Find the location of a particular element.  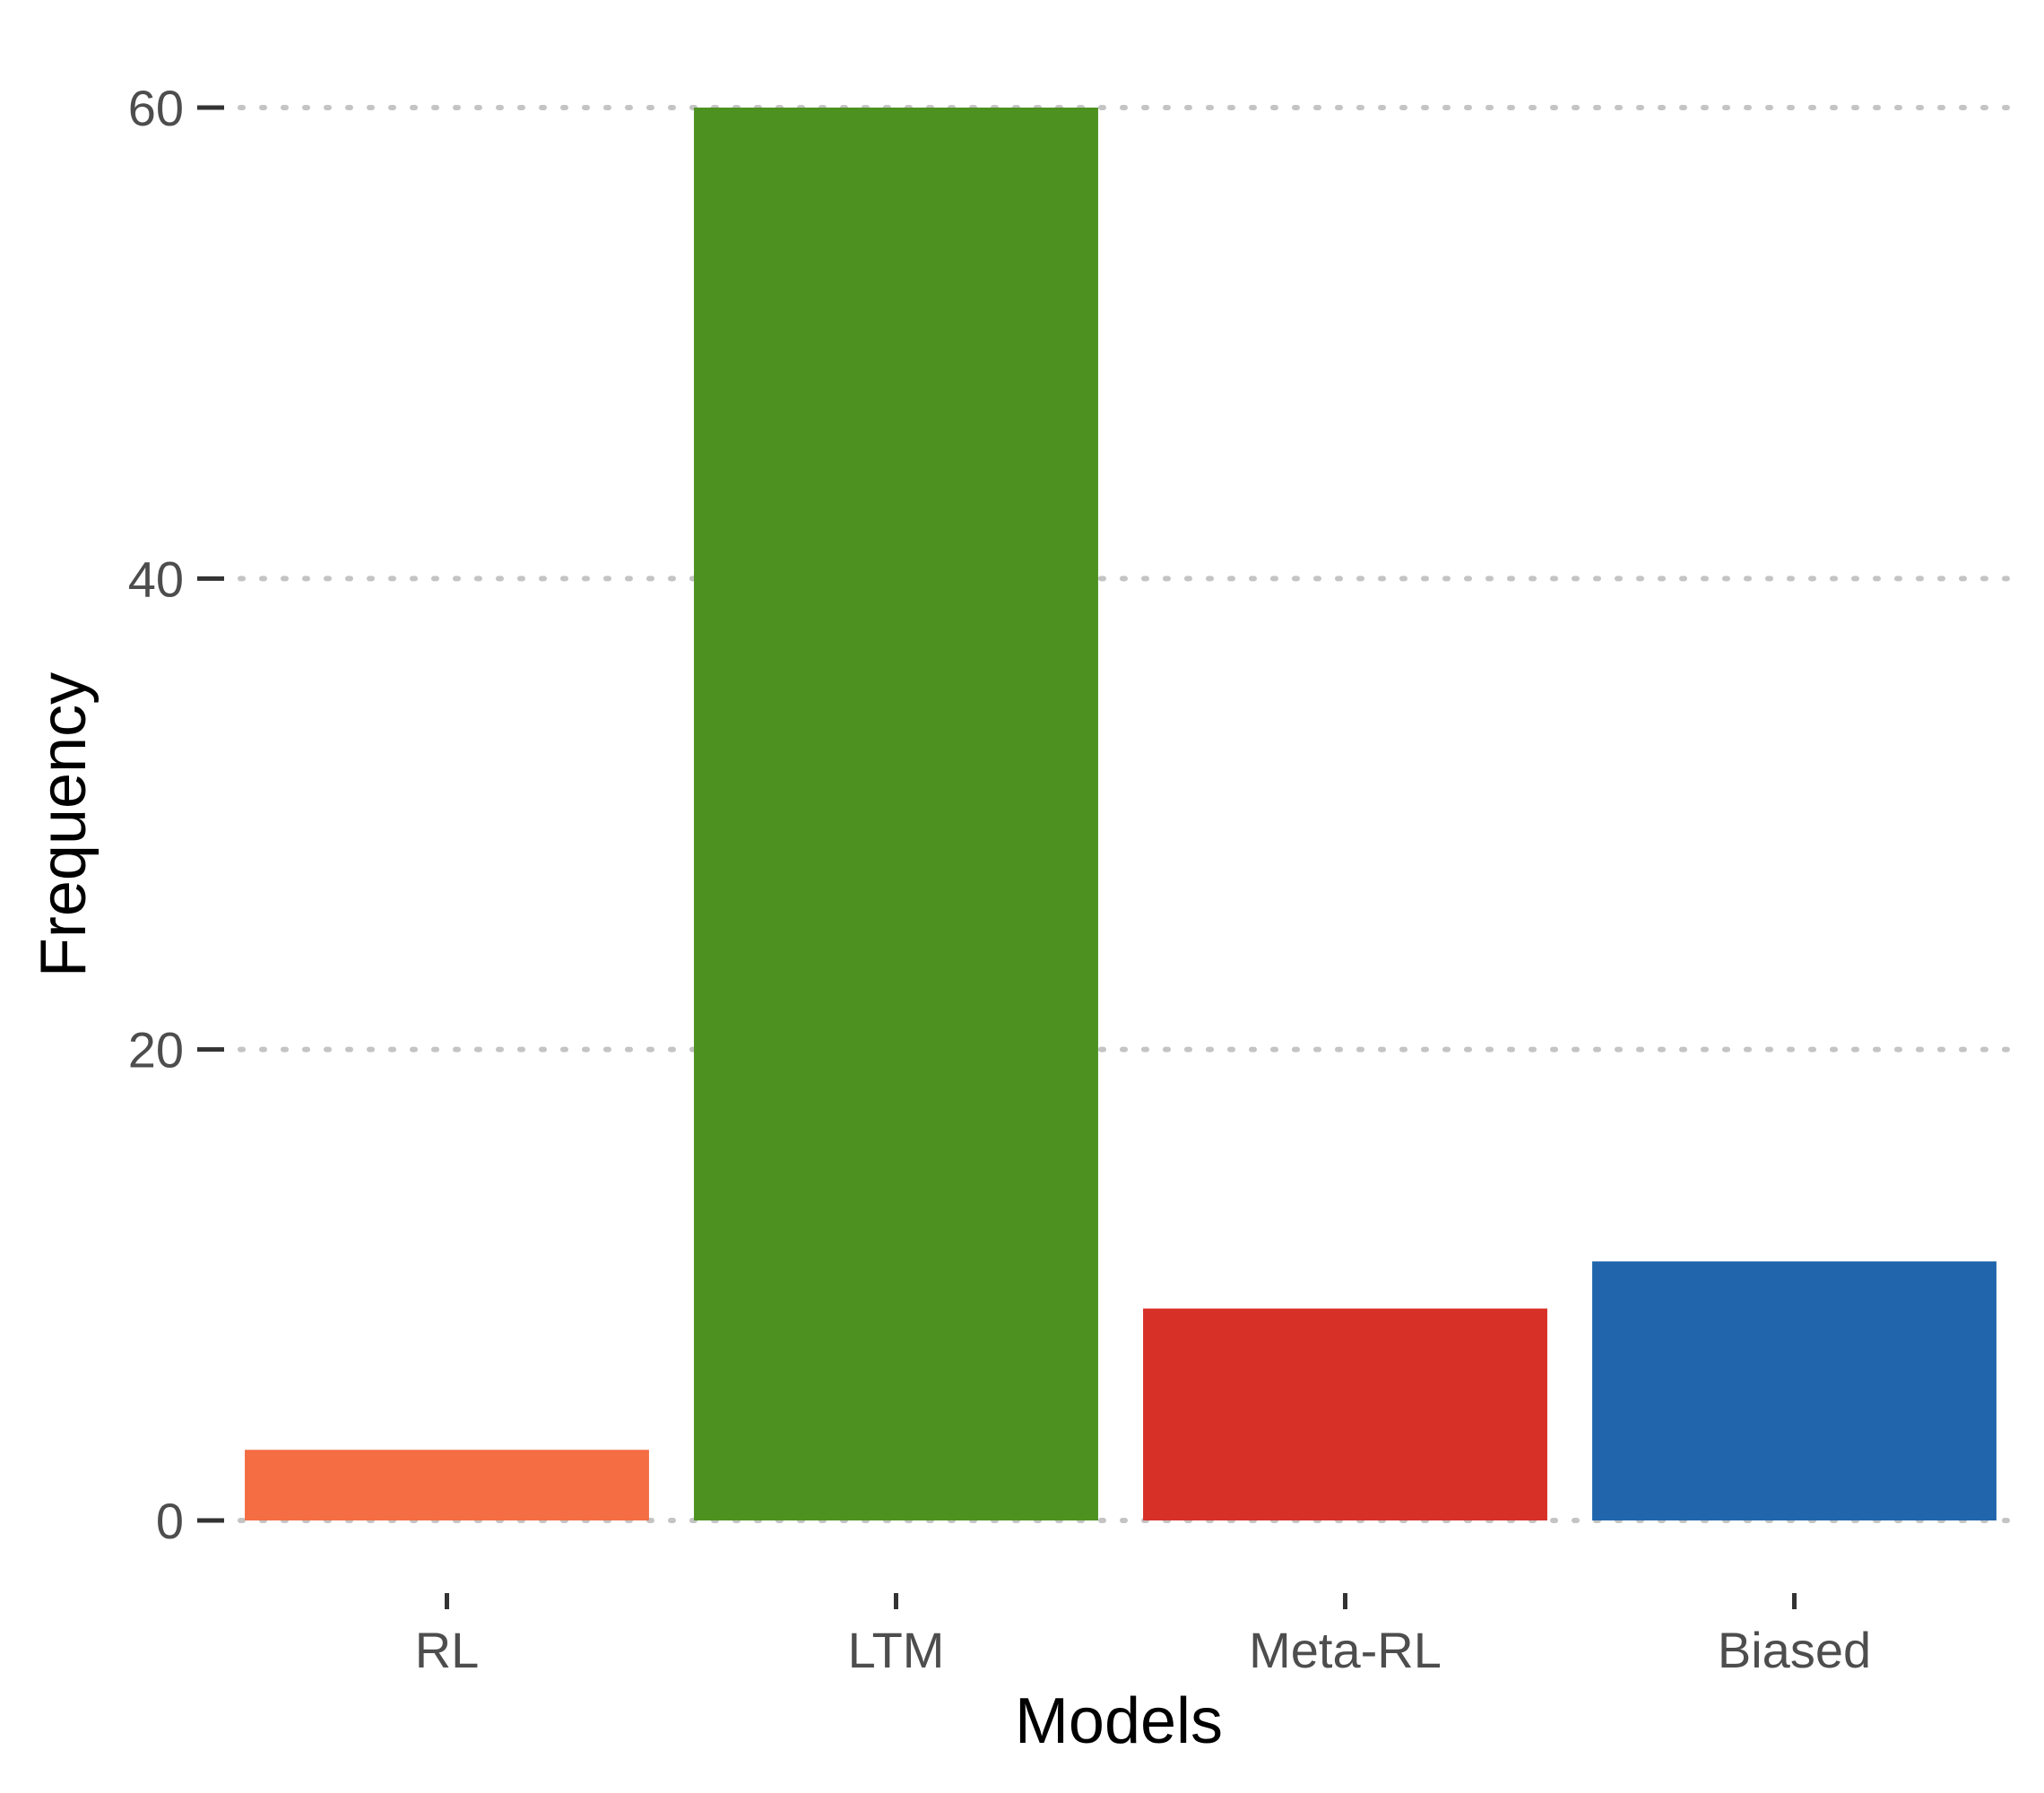

x-tick-label-biased: Biased is located at coordinates (1795, 1650).